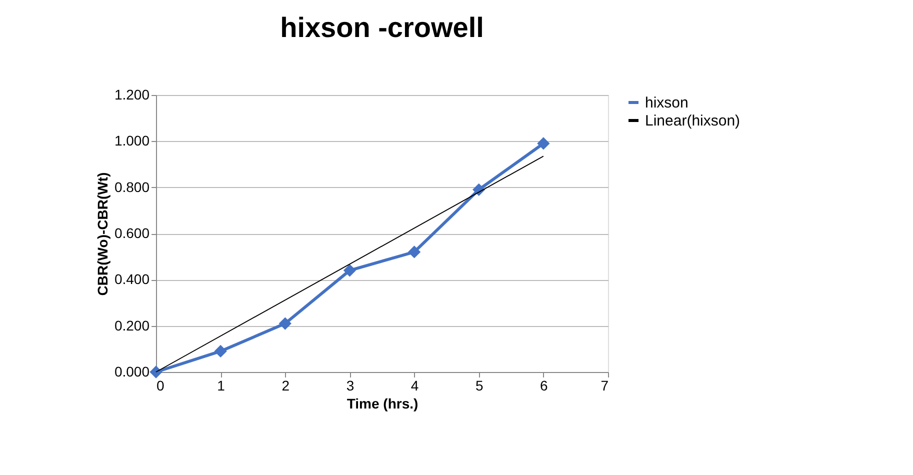  Describe the element at coordinates (132, 279) in the screenshot. I see `y-tick-label: 0.400` at that location.